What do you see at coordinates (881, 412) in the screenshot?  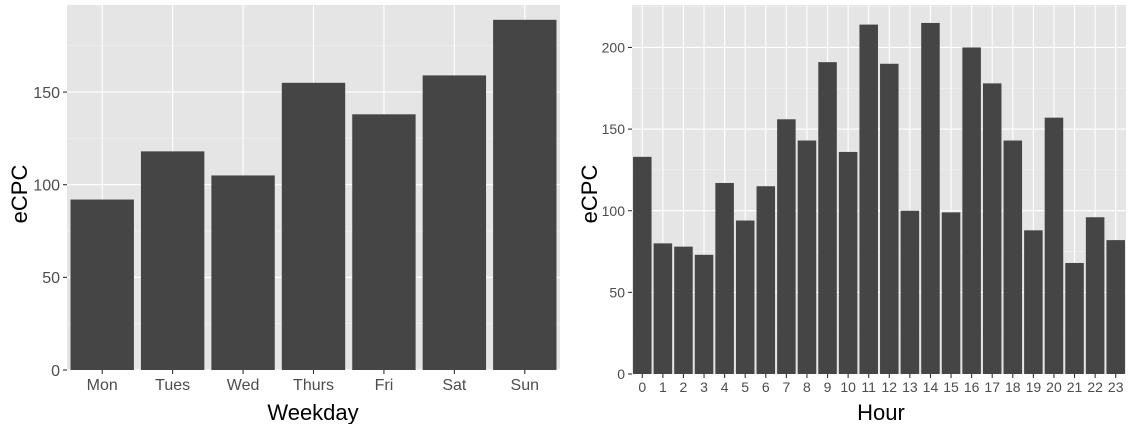 I see `x-axis-title: Hour` at bounding box center [881, 412].